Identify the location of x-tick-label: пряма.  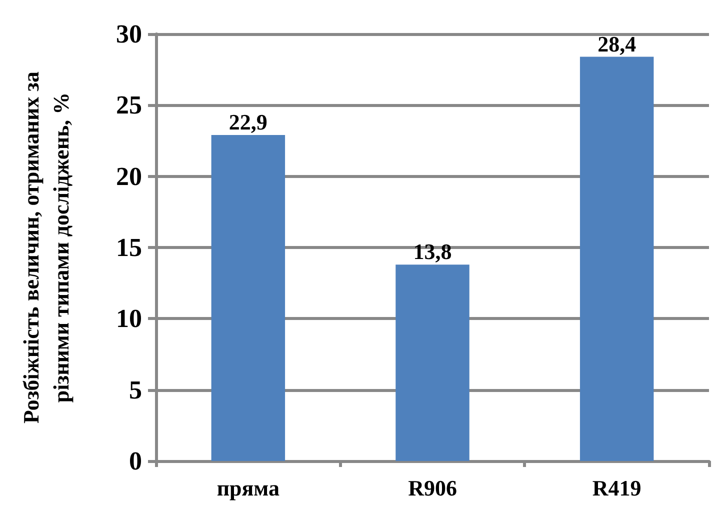
(248, 488).